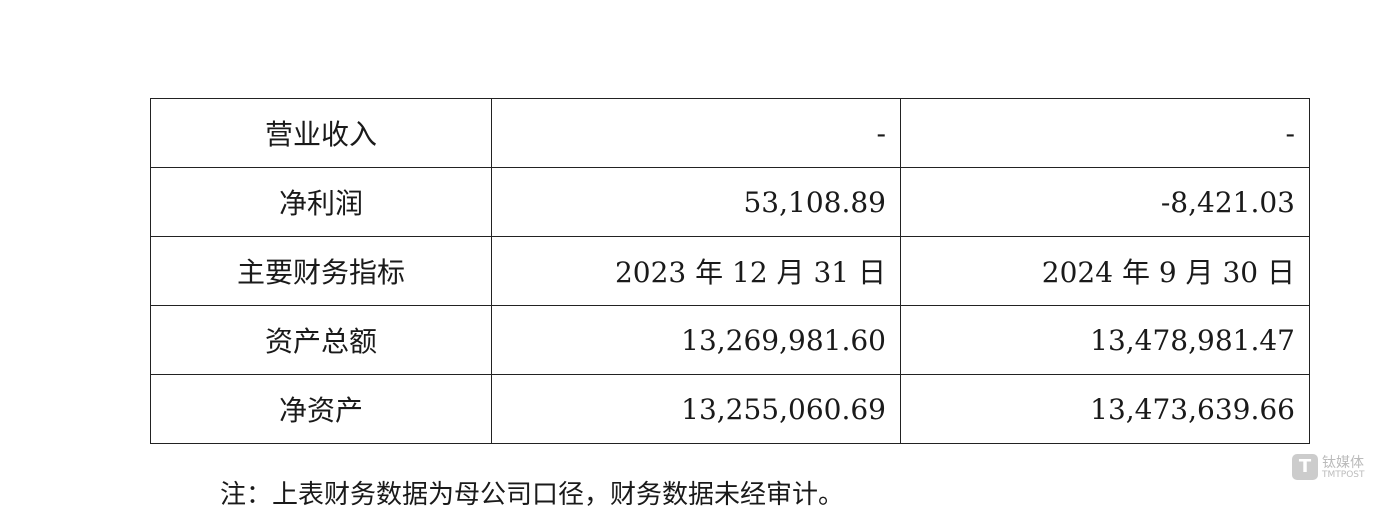 The height and width of the screenshot is (511, 1400). What do you see at coordinates (321, 133) in the screenshot?
I see `row-label: 营业收入` at bounding box center [321, 133].